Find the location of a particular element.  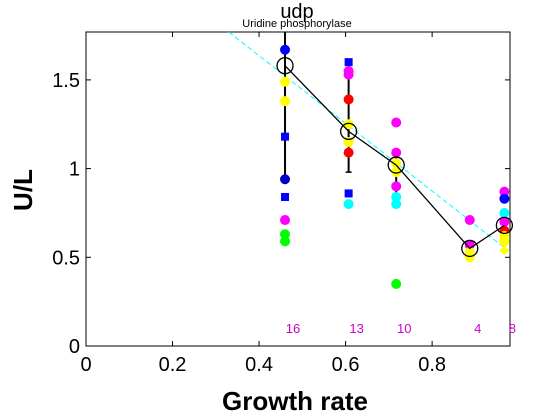

y-tick-label: 0.5 is located at coordinates (66, 258).